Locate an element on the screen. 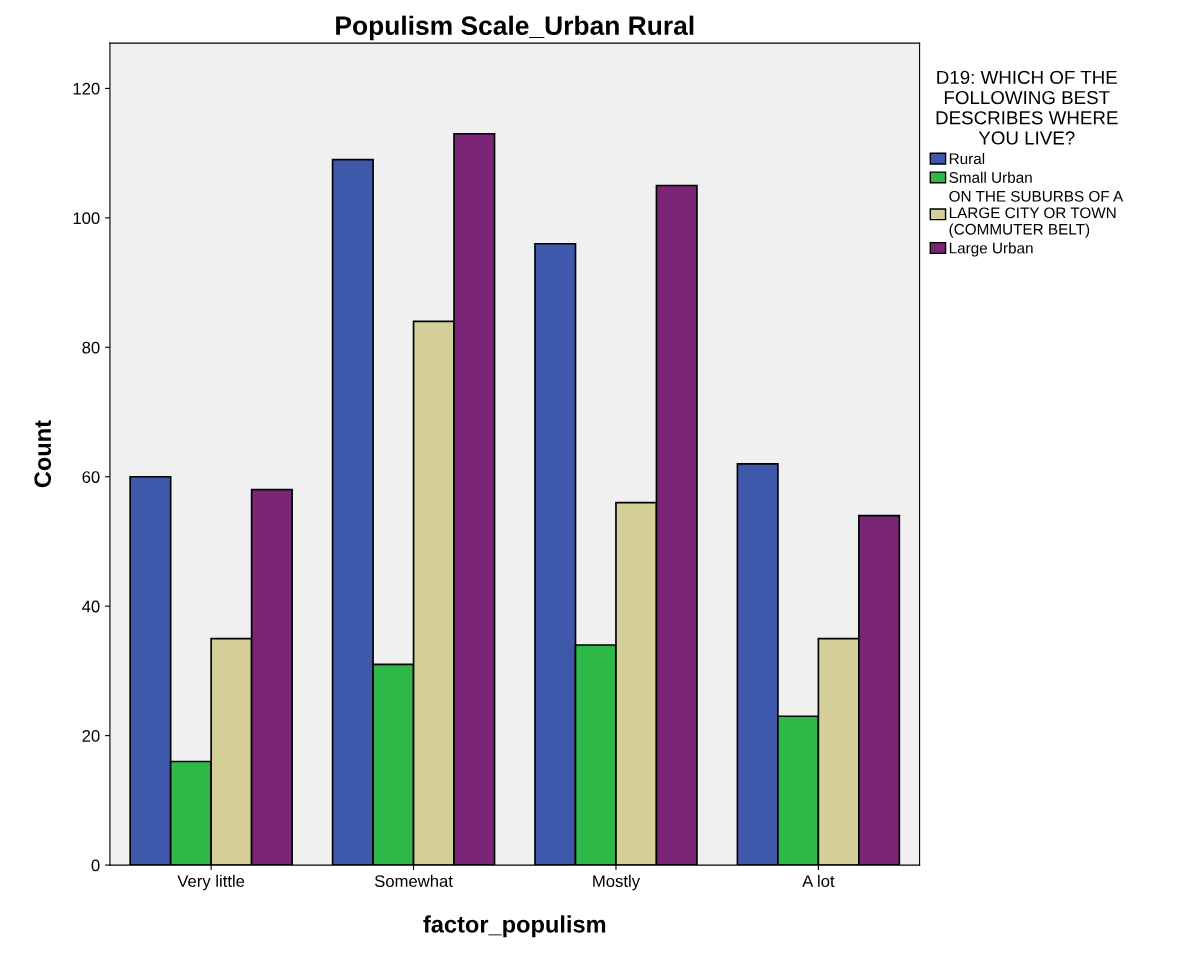 The height and width of the screenshot is (958, 1182). y-tick-label: 0 is located at coordinates (95, 865).